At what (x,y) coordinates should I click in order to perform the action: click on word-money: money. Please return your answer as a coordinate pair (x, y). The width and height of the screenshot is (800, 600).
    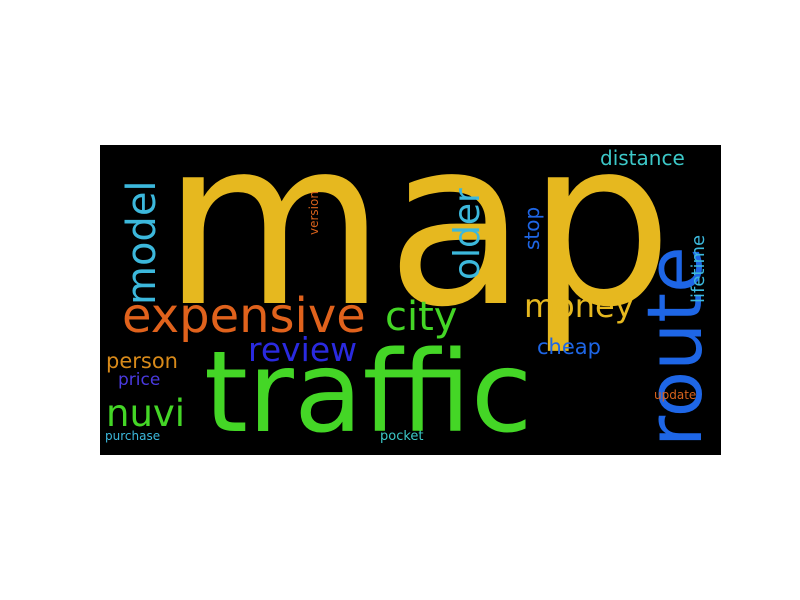
    Looking at the image, I should click on (579, 306).